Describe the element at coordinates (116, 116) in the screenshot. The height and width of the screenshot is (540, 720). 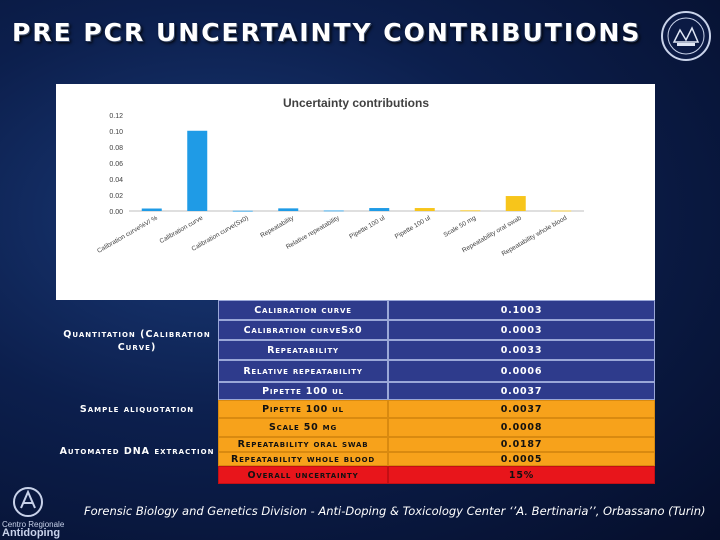
I see `y-tick-label: 0.12` at that location.